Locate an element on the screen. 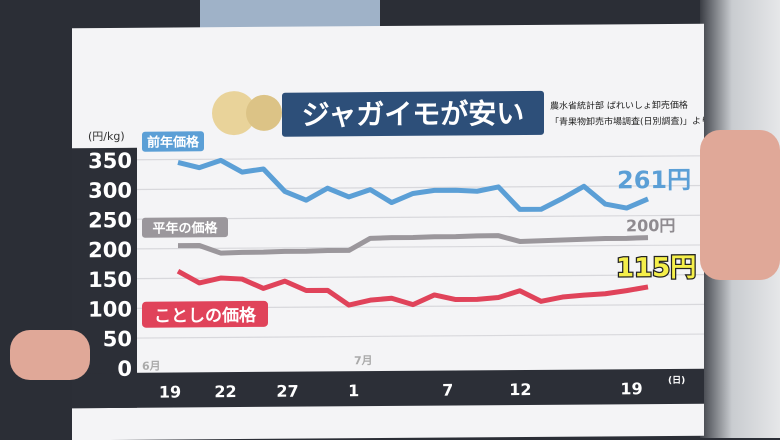 The image size is (780, 440). x-tick-label: 7 is located at coordinates (447, 390).